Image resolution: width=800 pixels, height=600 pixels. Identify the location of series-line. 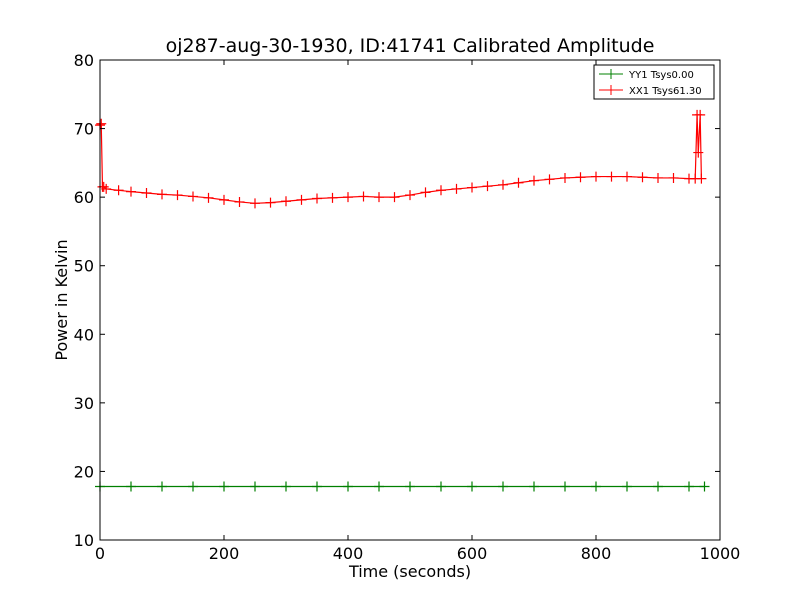
(400, 159).